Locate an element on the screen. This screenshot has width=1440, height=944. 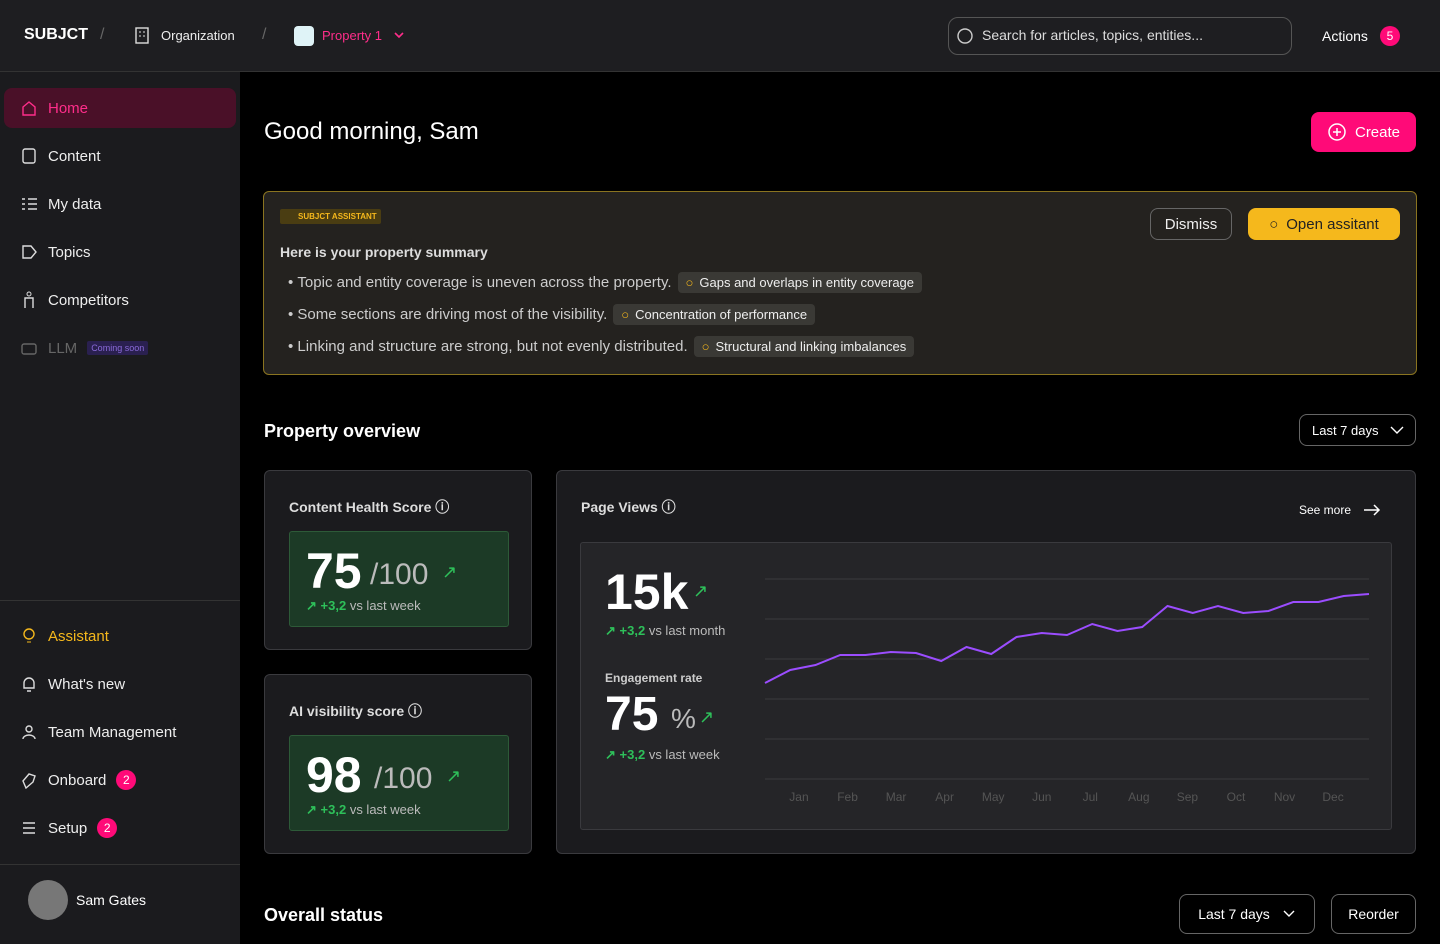
nav-label: Topics is located at coordinates (69, 252).